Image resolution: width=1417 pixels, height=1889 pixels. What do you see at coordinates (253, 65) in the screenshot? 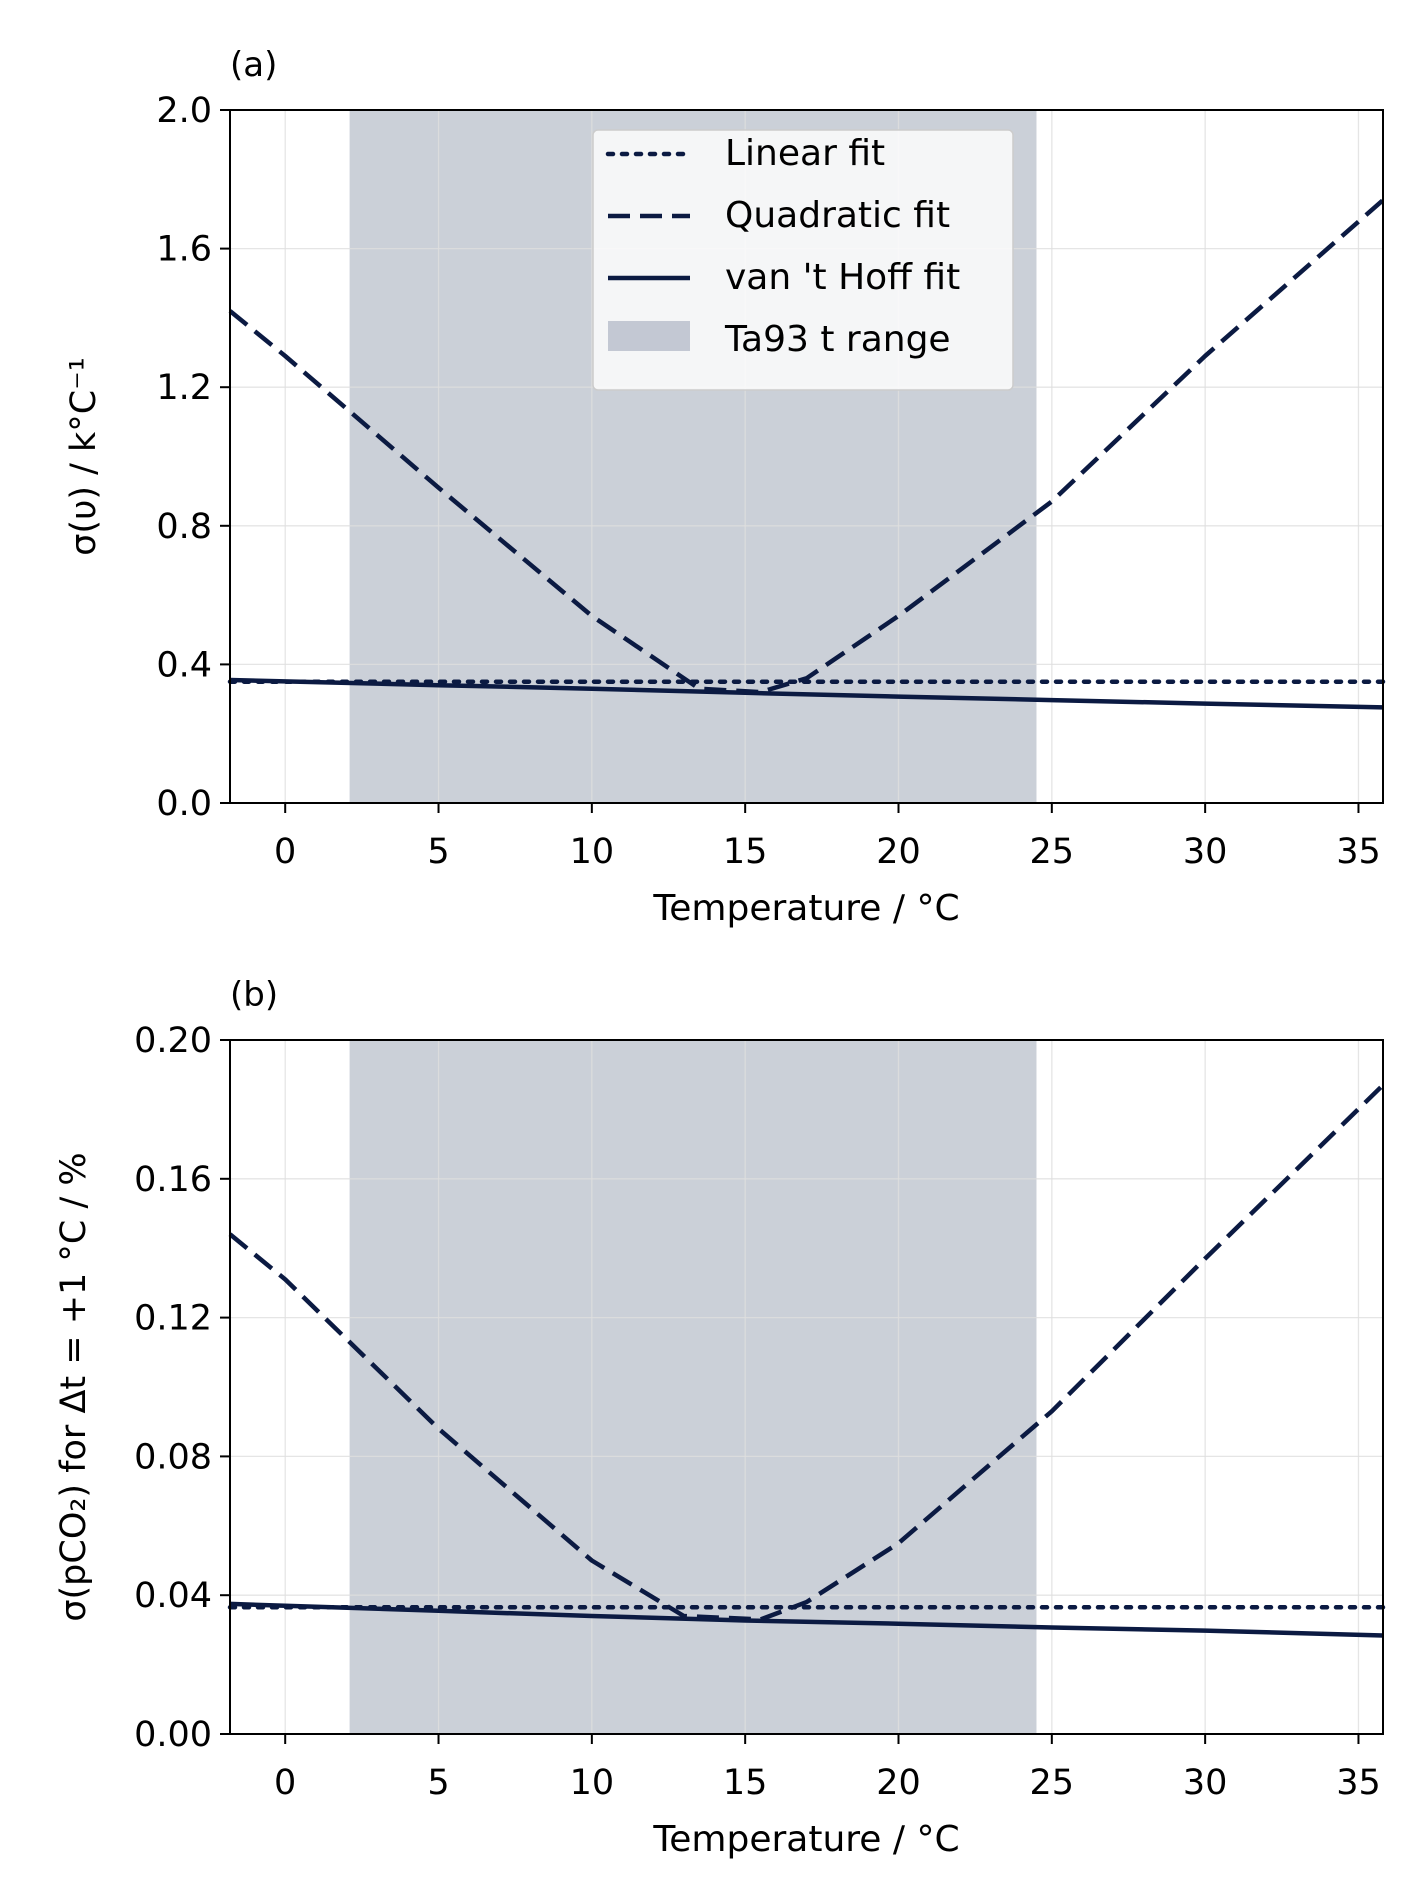
I see `panel-label: (a)` at bounding box center [253, 65].